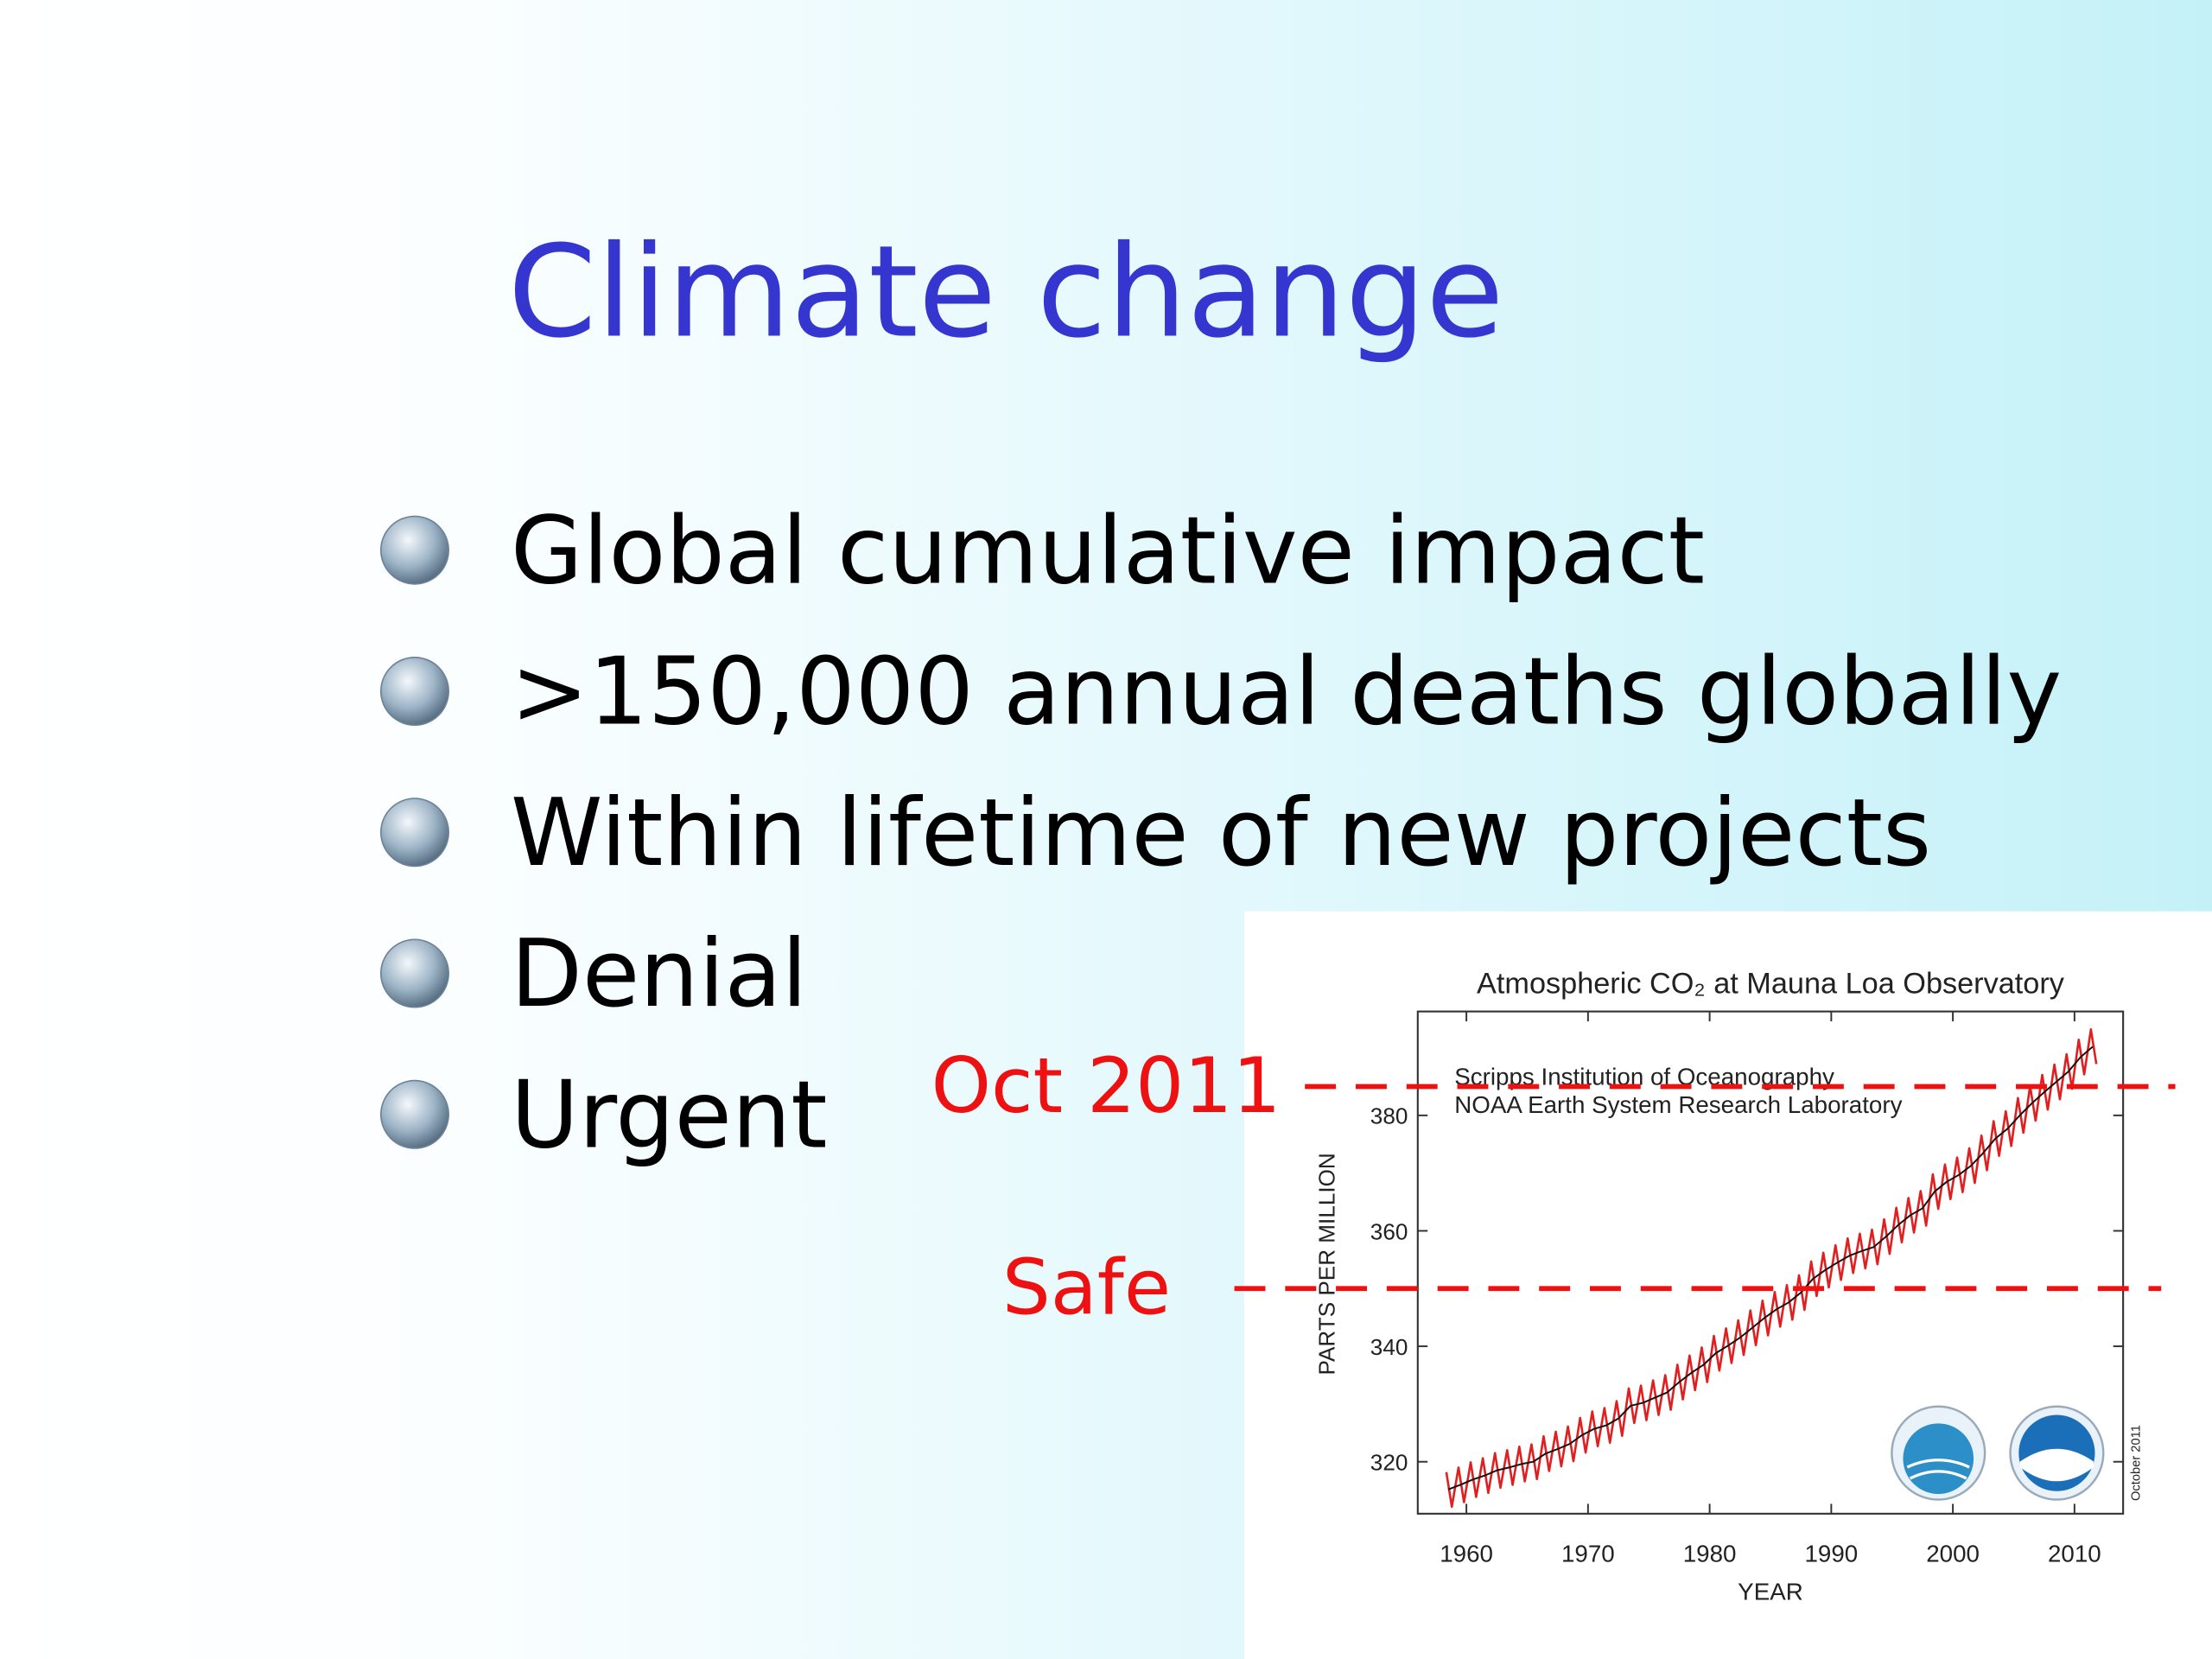 This screenshot has width=2212, height=1659. What do you see at coordinates (1108, 551) in the screenshot?
I see `bullet-text: Global cumulative impact` at bounding box center [1108, 551].